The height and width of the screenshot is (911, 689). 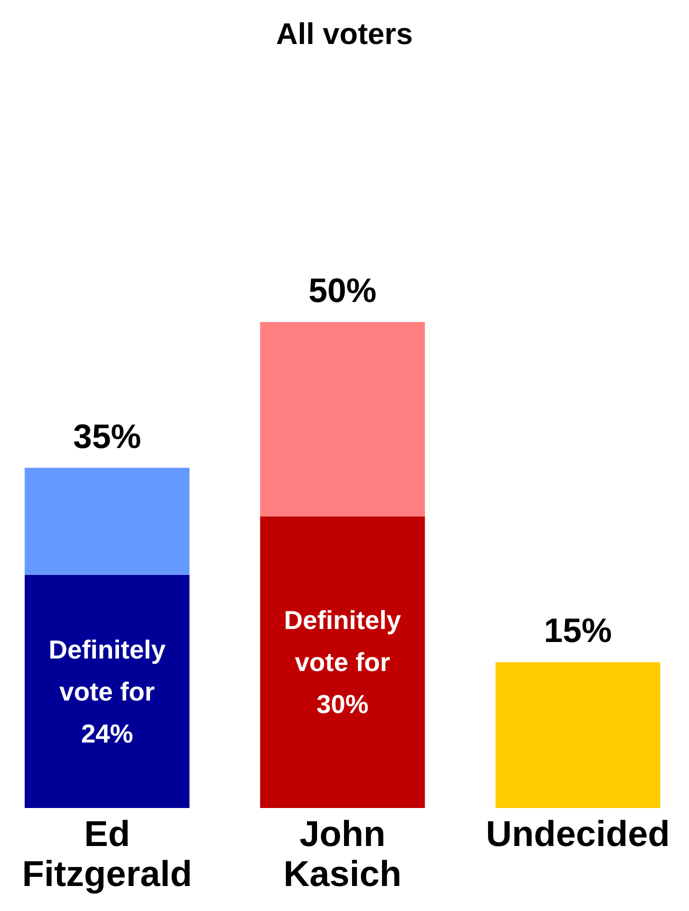 What do you see at coordinates (107, 670) in the screenshot?
I see `series-label: Definitely vote for` at bounding box center [107, 670].